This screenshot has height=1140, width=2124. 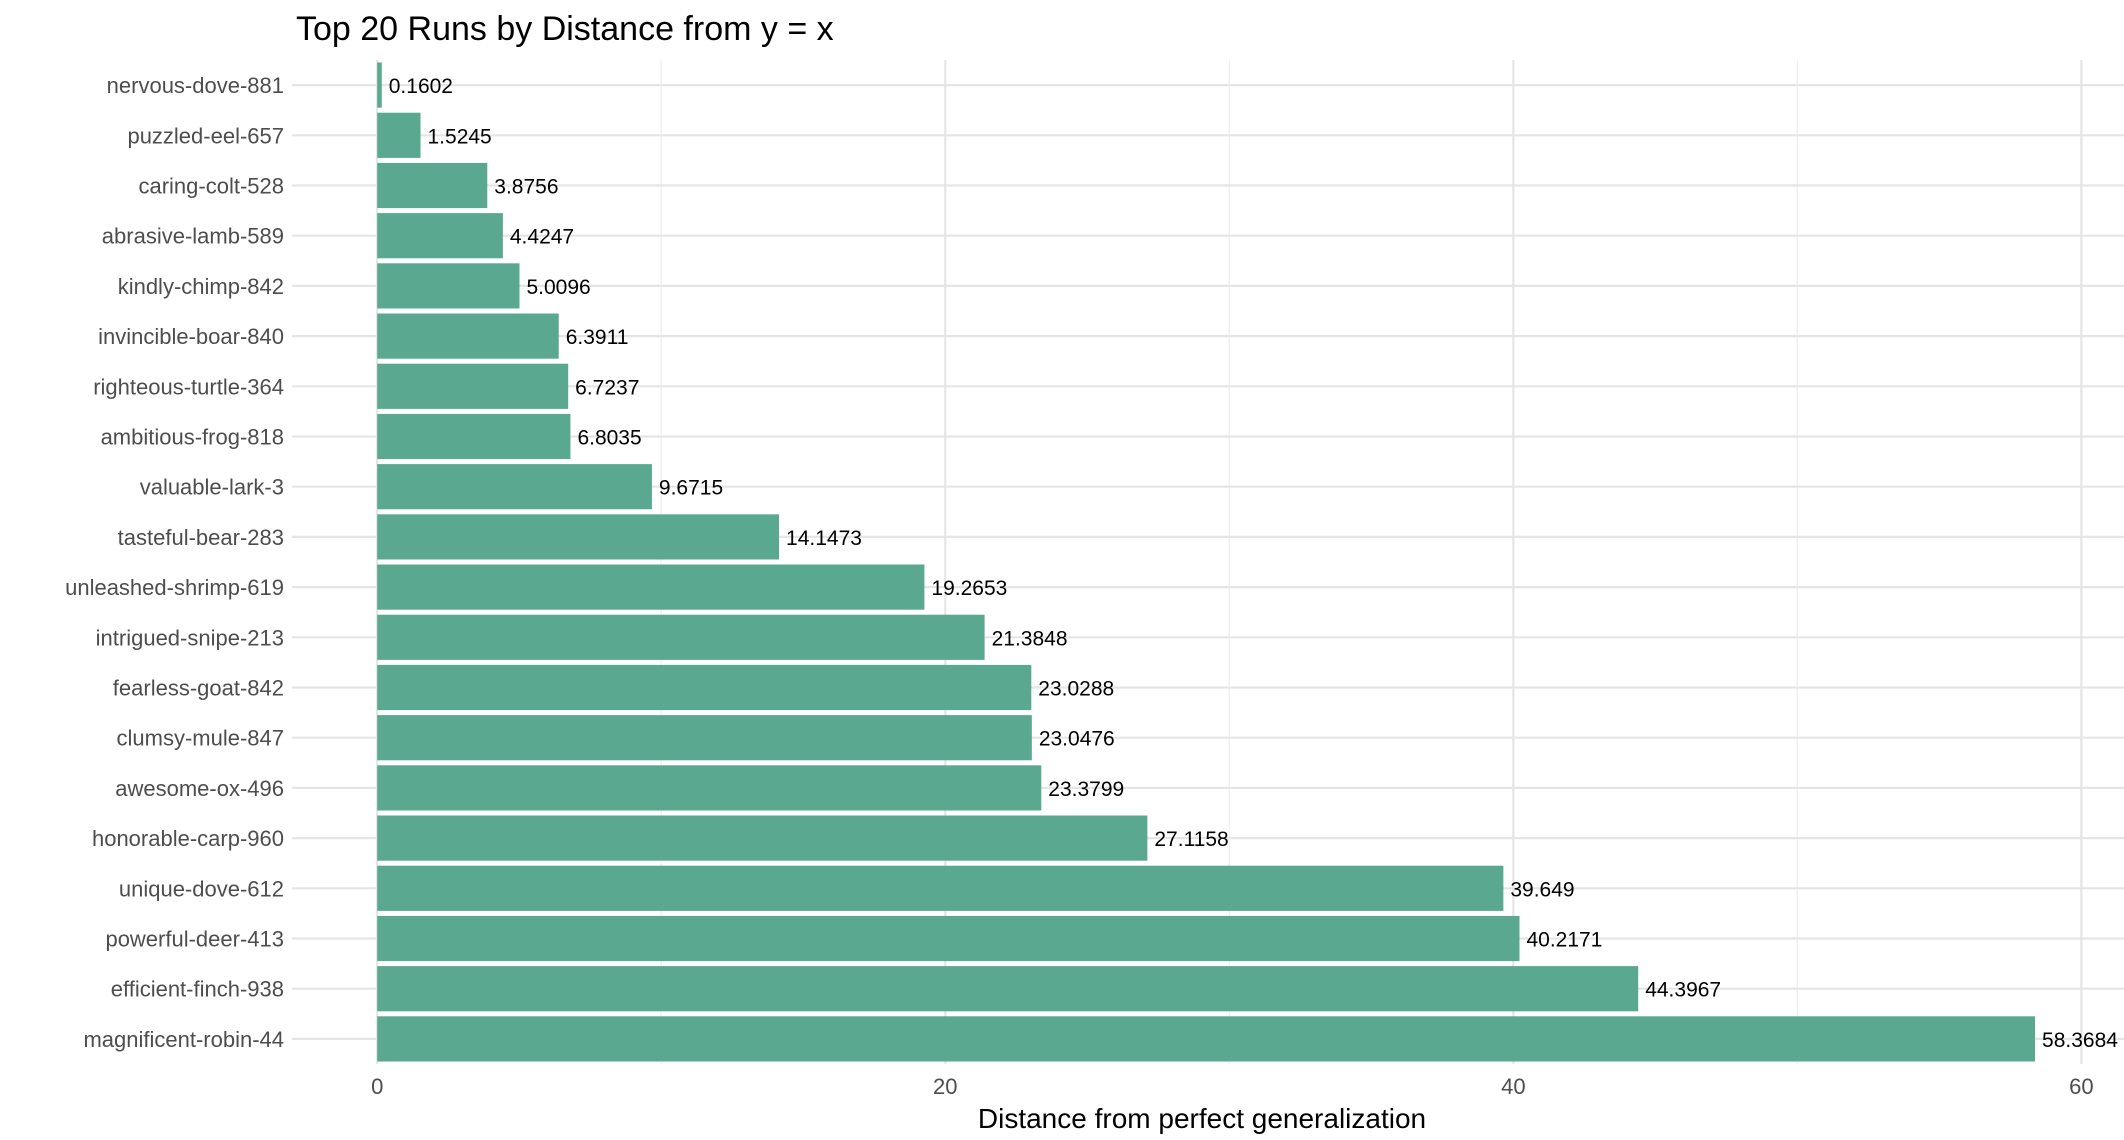 I want to click on value-label: 23.0288, so click(x=1076, y=689).